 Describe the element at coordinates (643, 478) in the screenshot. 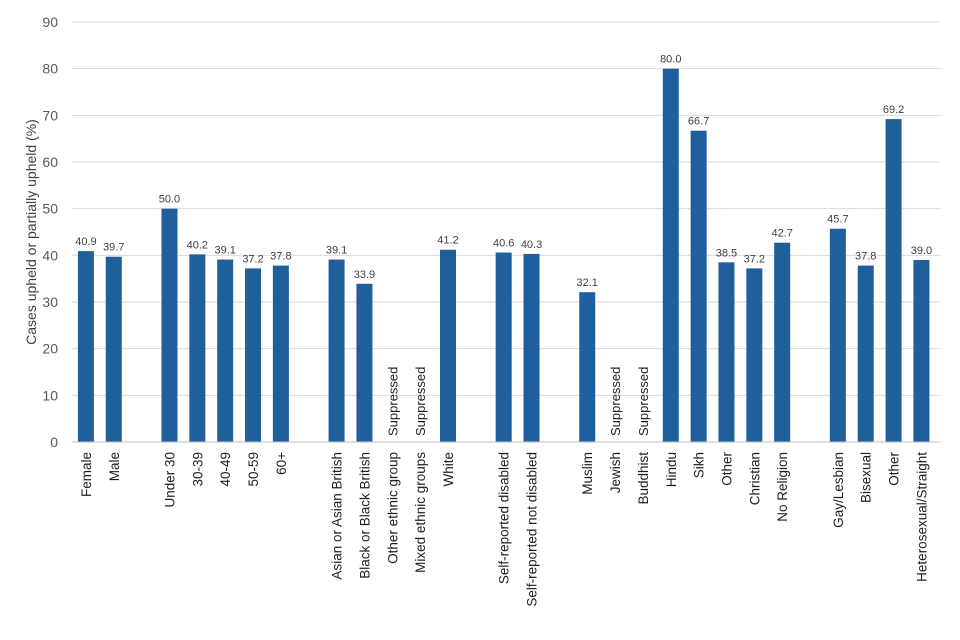

I see `x-category-label: Buddhist` at that location.